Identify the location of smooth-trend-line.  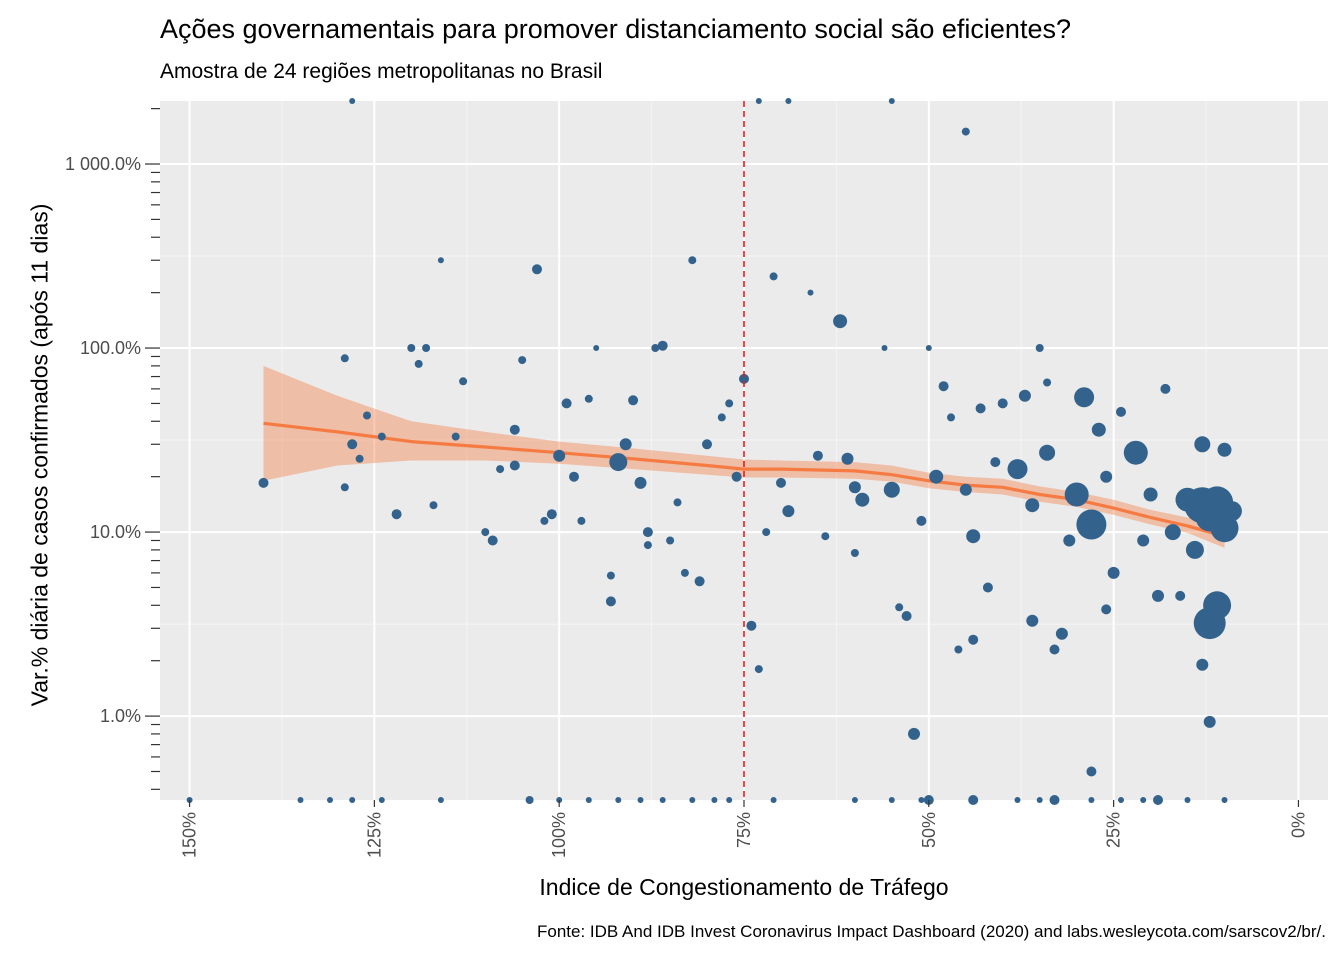
(744, 479).